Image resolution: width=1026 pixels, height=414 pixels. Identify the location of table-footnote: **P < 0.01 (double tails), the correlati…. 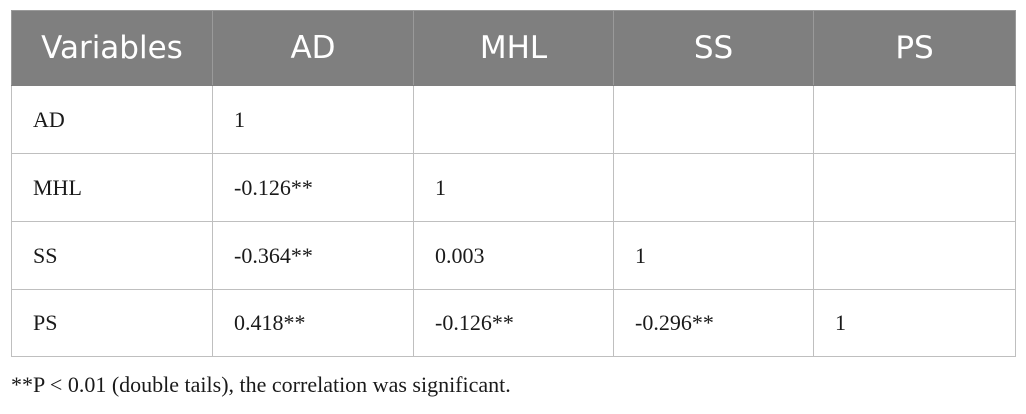
(261, 384).